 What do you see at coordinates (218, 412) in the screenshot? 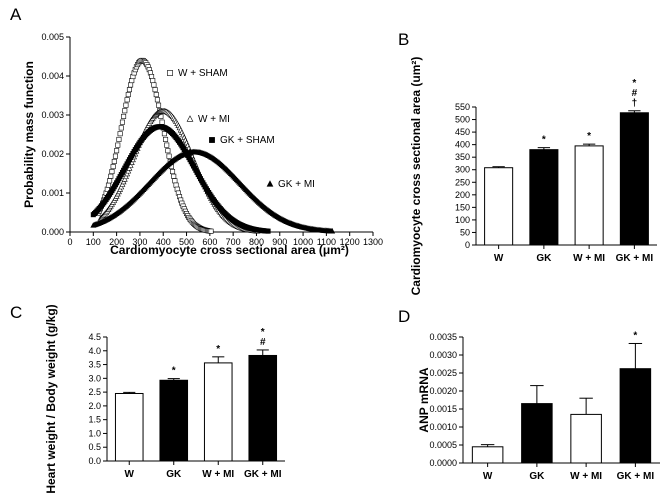
I see `bar-group: W + MI *` at bounding box center [218, 412].